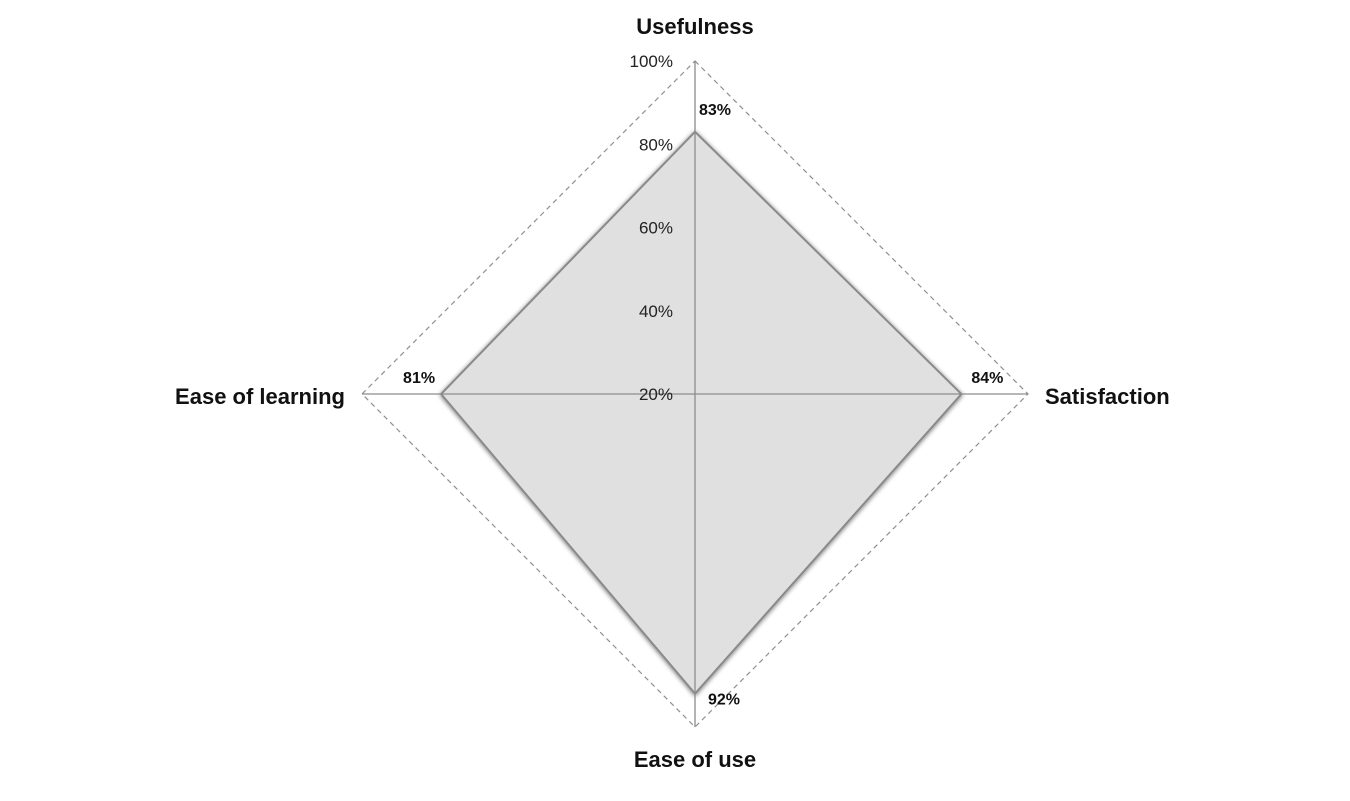  Describe the element at coordinates (694, 26) in the screenshot. I see `axis-label-usefulness: Usefulness` at that location.